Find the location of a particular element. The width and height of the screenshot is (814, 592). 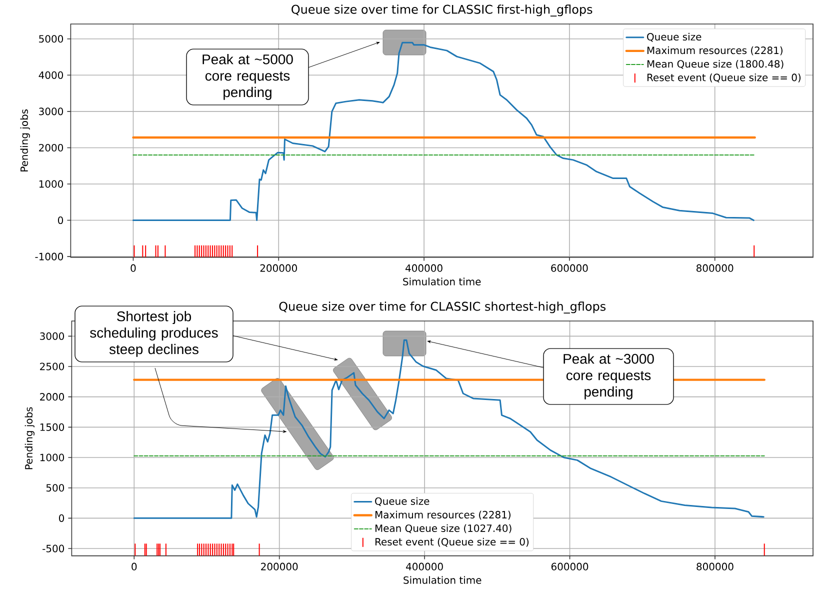

annotation: Peak at ~5000 core requests pending is located at coordinates (247, 77).